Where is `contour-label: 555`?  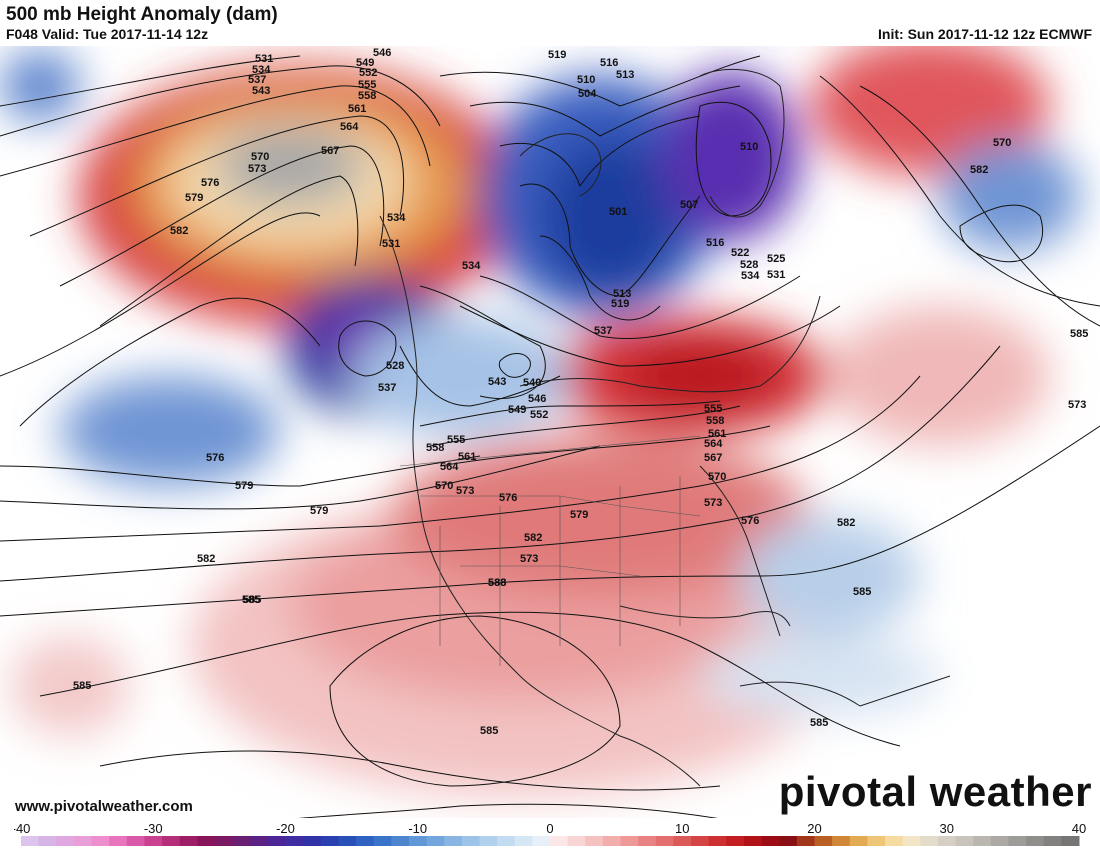 contour-label: 555 is located at coordinates (456, 440).